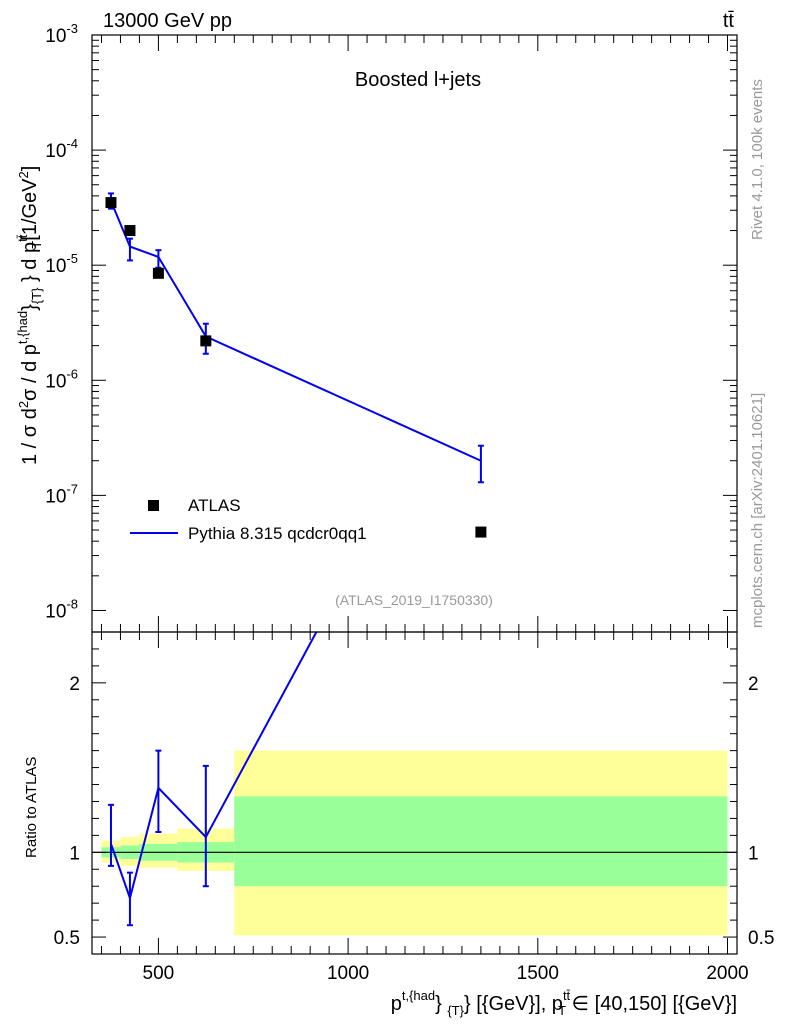 This screenshot has width=786, height=1024. What do you see at coordinates (61, 494) in the screenshot?
I see `main-y-tick-label: 10⁻⁷` at bounding box center [61, 494].